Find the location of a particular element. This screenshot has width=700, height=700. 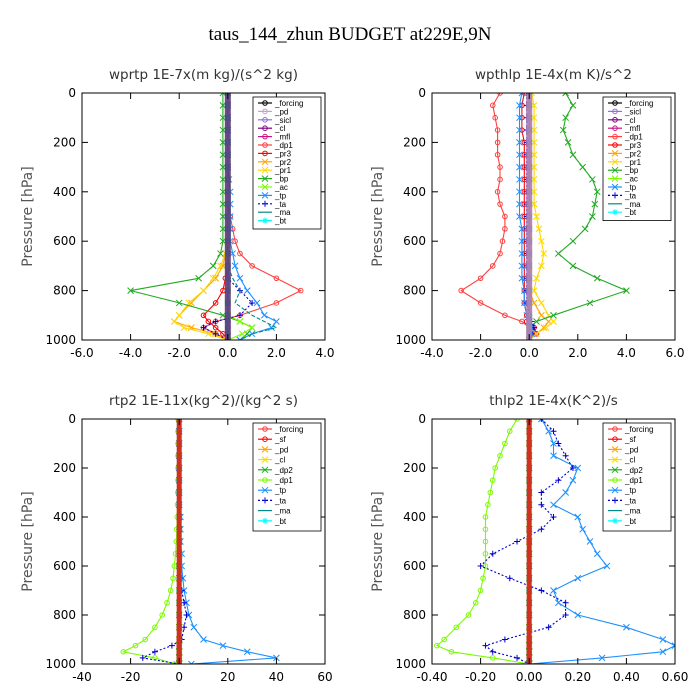

x-tick-label: 40 is located at coordinates (276, 677).